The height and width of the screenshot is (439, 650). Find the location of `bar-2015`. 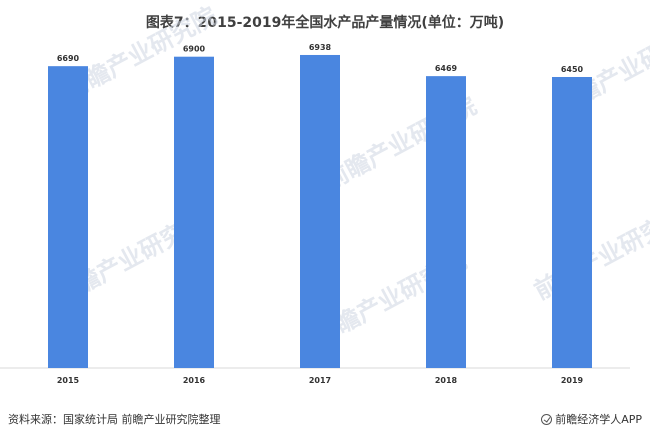

bar-2015 is located at coordinates (68, 217).